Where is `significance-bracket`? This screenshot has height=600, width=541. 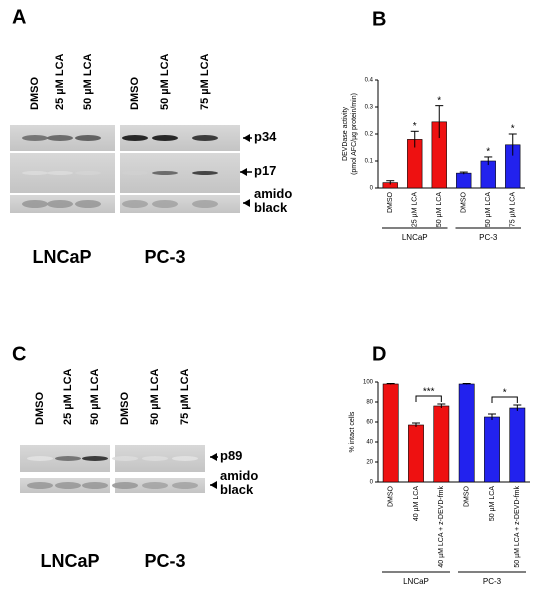 significance-bracket is located at coordinates (504, 399).